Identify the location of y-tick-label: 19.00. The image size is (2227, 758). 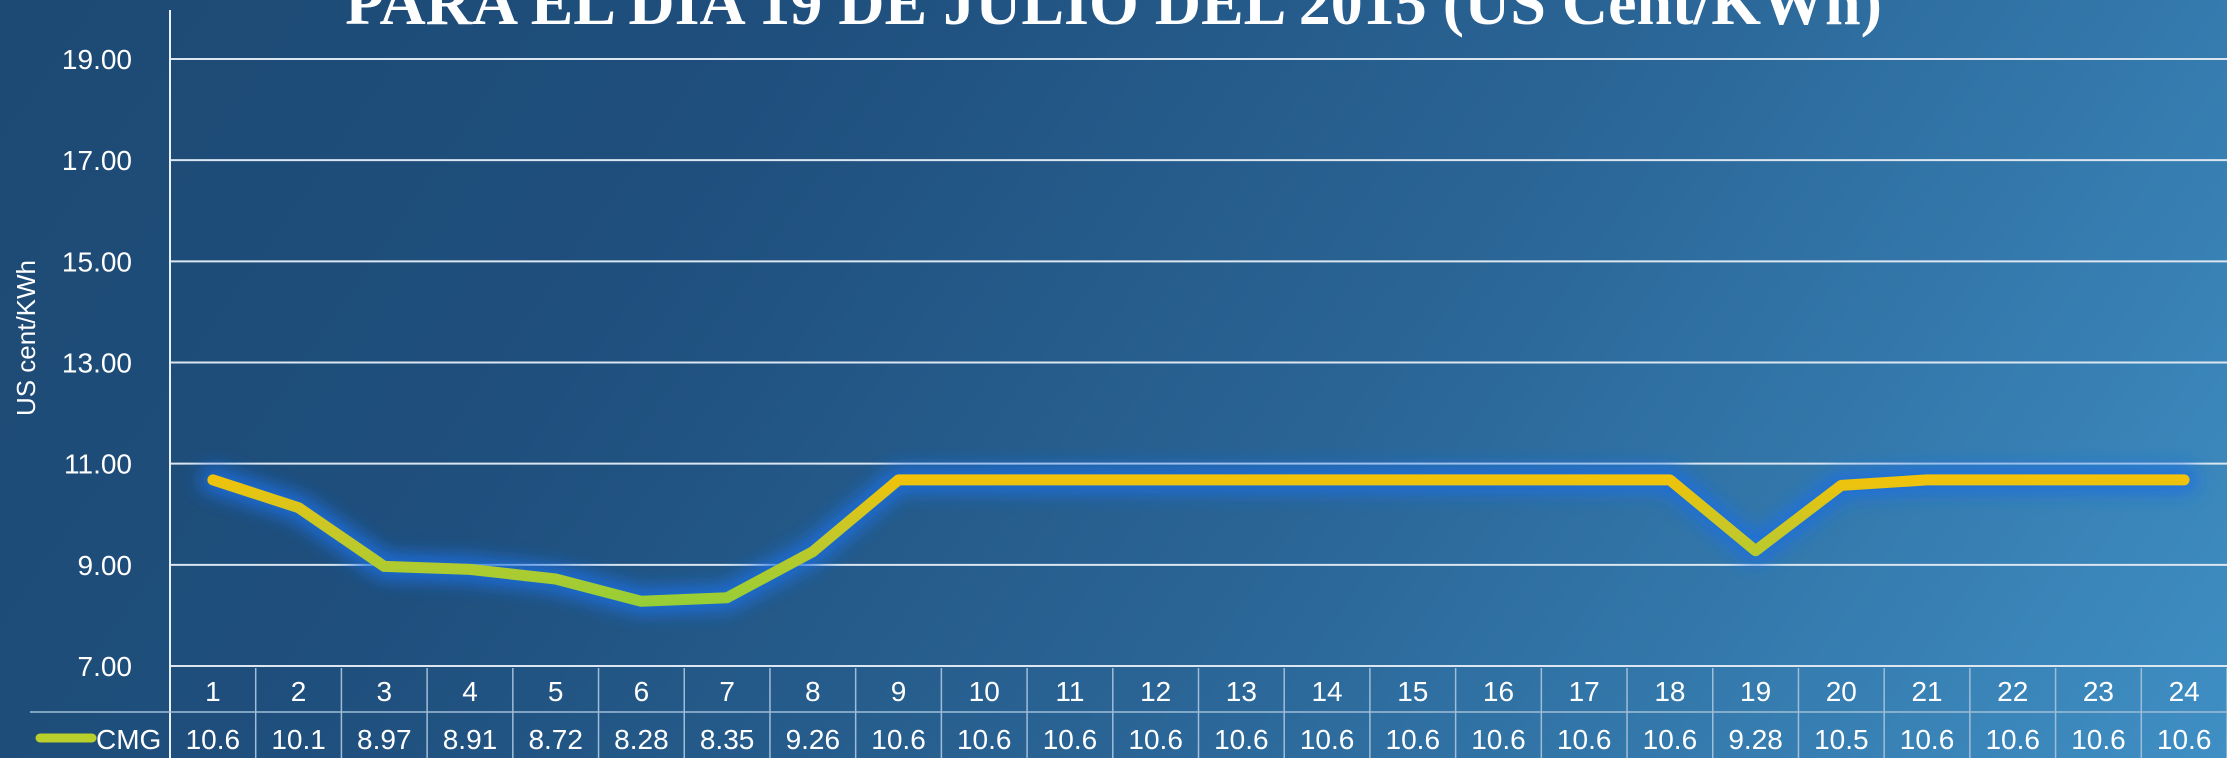
(97, 59).